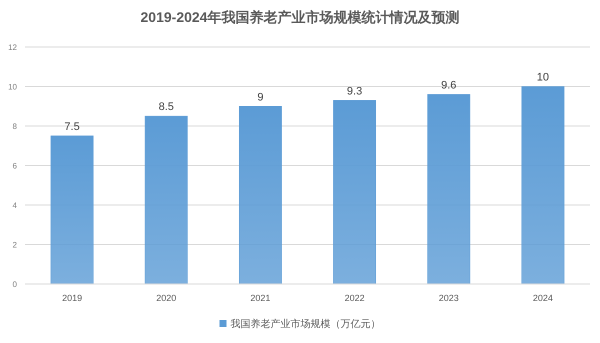  Describe the element at coordinates (543, 78) in the screenshot. I see `data-label: 10` at that location.